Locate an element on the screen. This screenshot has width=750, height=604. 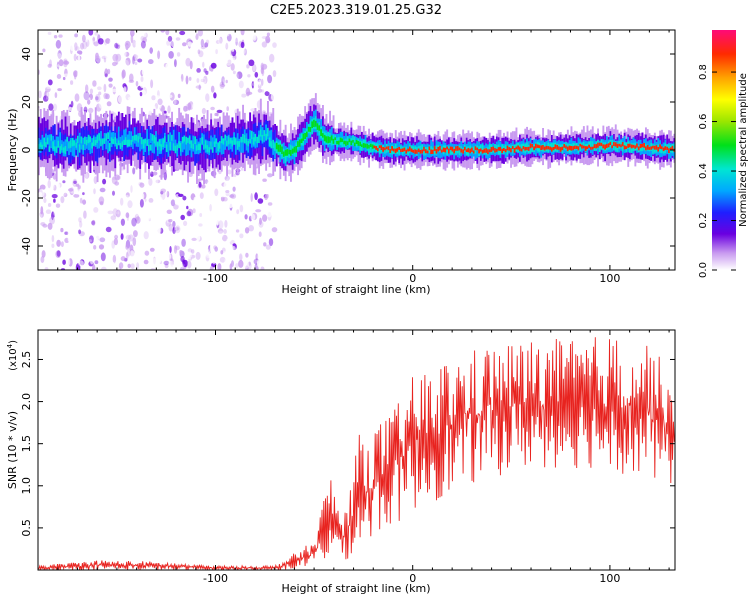
colorbar-tick-label: 0.0 is located at coordinates (703, 270).